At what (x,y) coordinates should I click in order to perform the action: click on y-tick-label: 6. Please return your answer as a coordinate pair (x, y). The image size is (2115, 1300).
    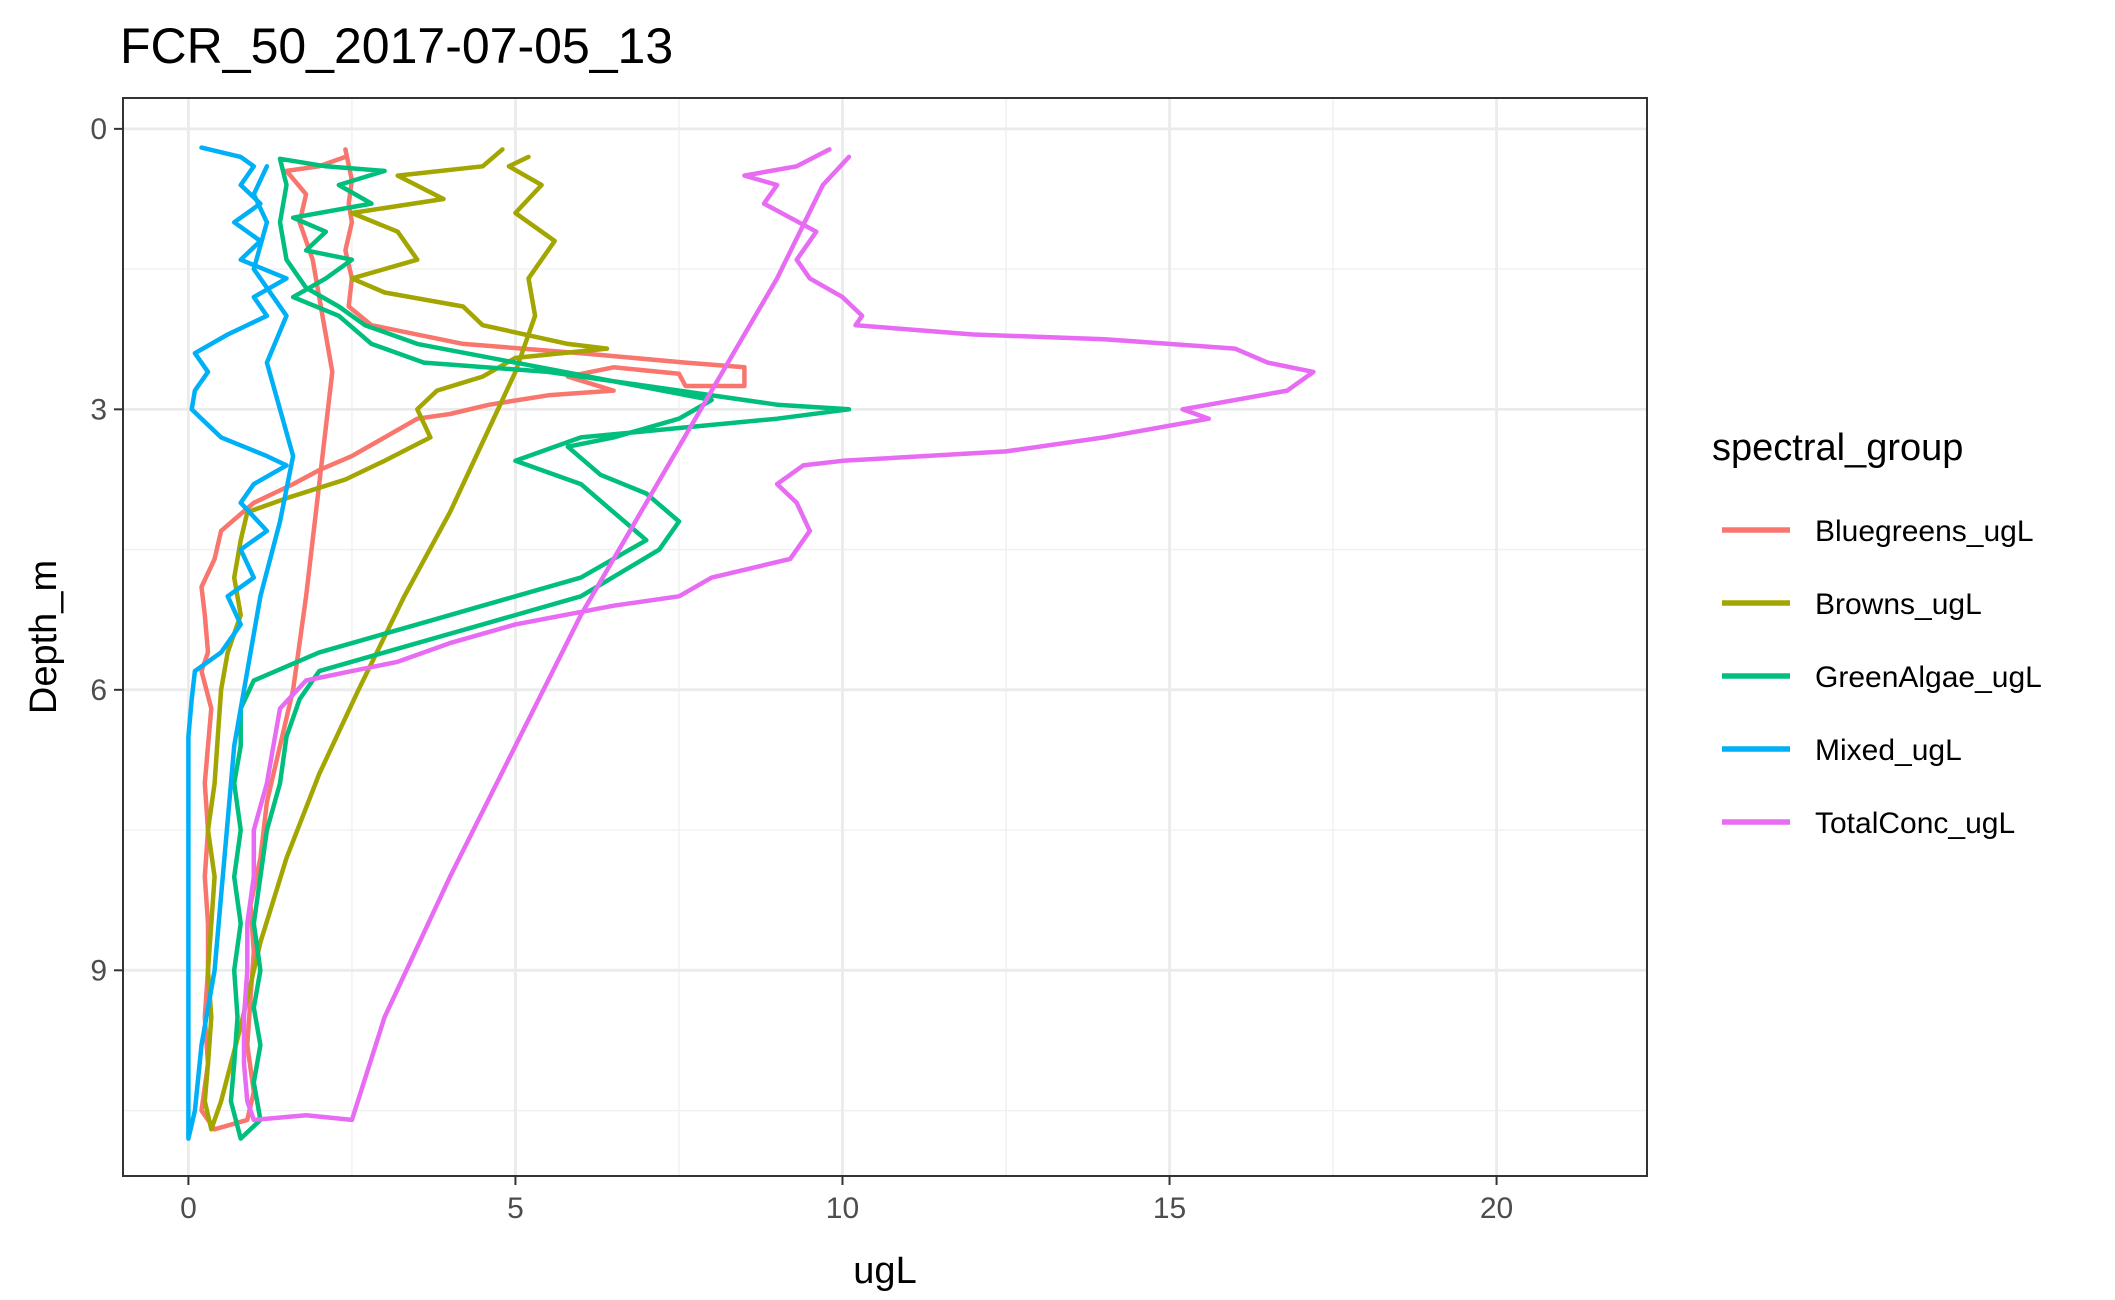
    Looking at the image, I should click on (98, 690).